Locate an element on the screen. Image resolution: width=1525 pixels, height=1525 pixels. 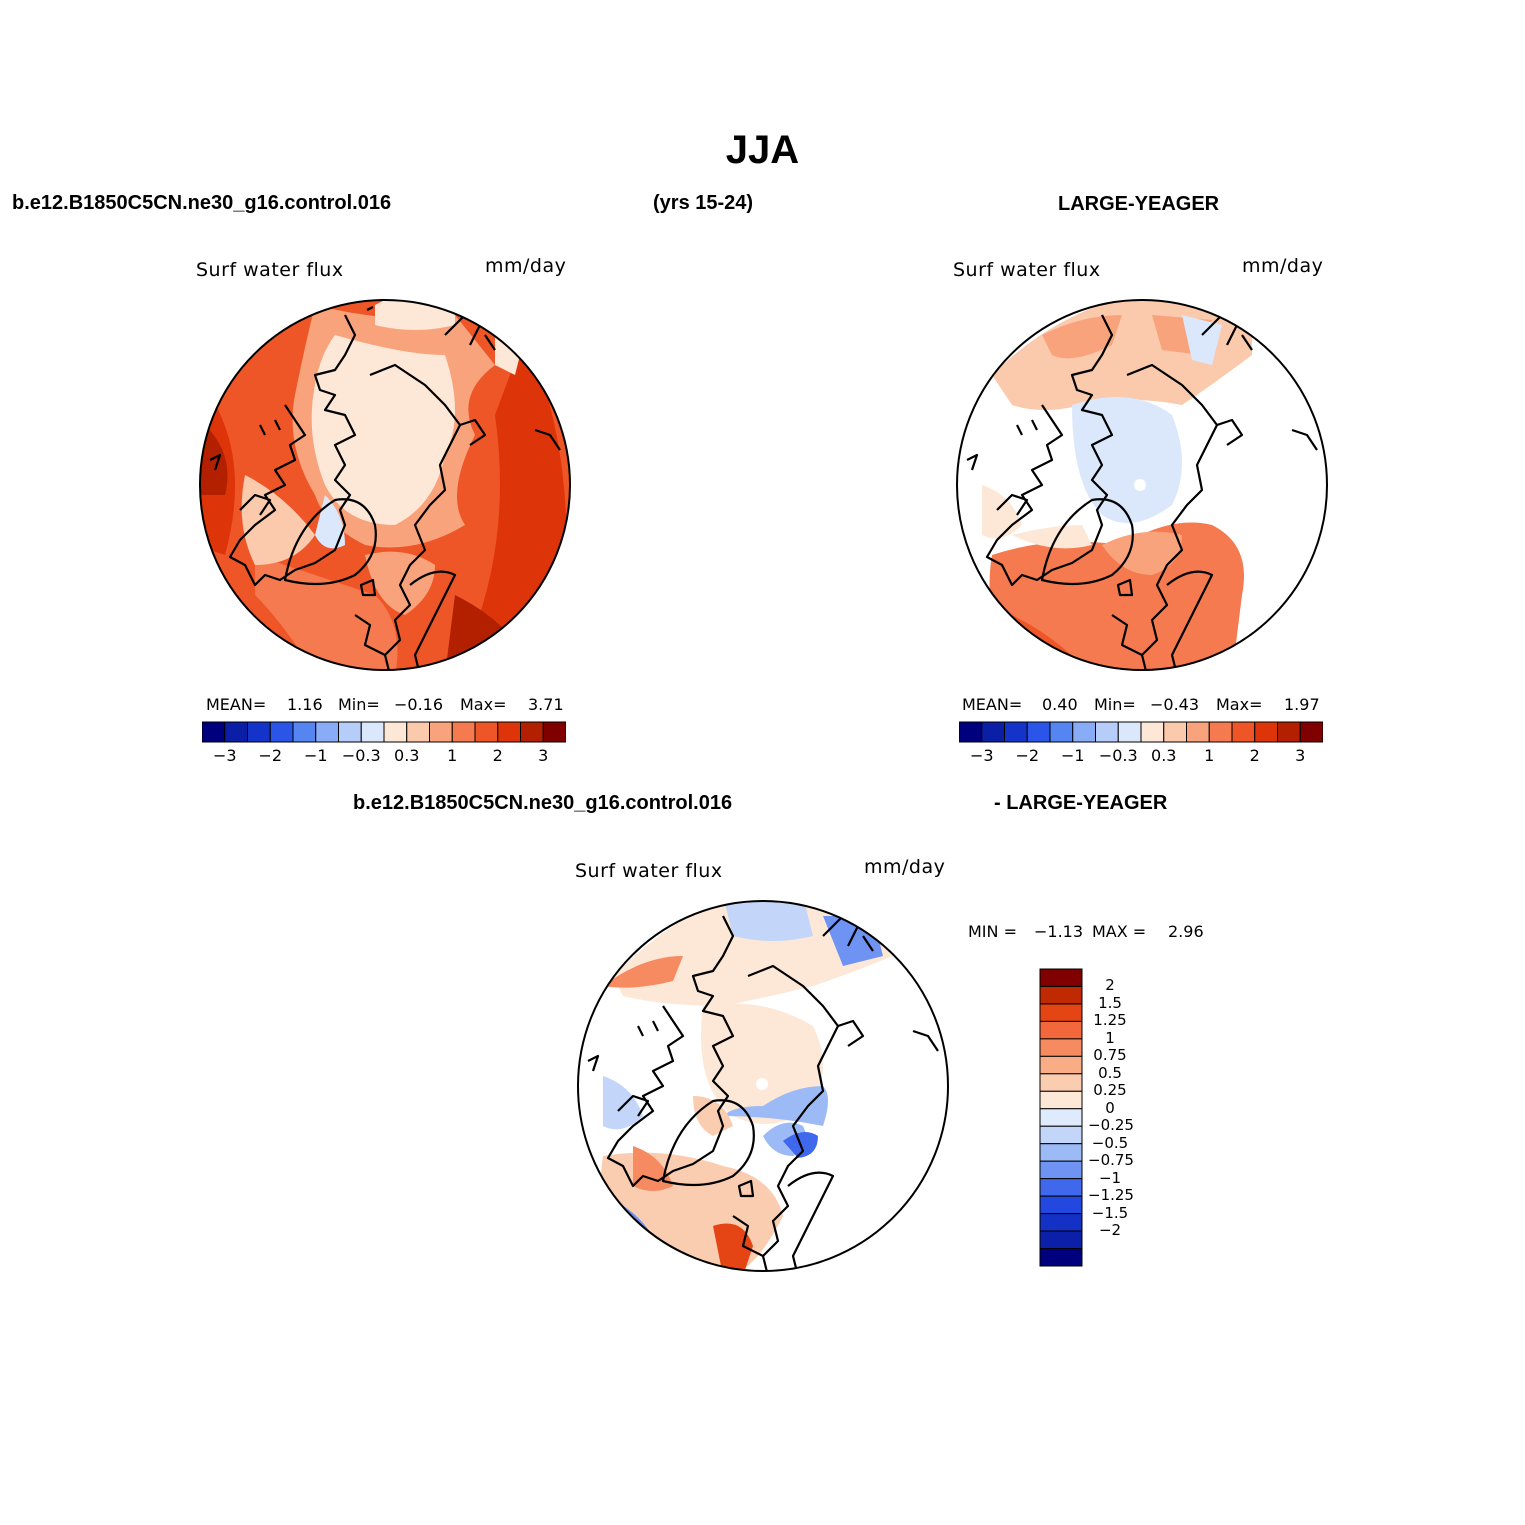
diff-max-label: MAX = is located at coordinates (1119, 931).